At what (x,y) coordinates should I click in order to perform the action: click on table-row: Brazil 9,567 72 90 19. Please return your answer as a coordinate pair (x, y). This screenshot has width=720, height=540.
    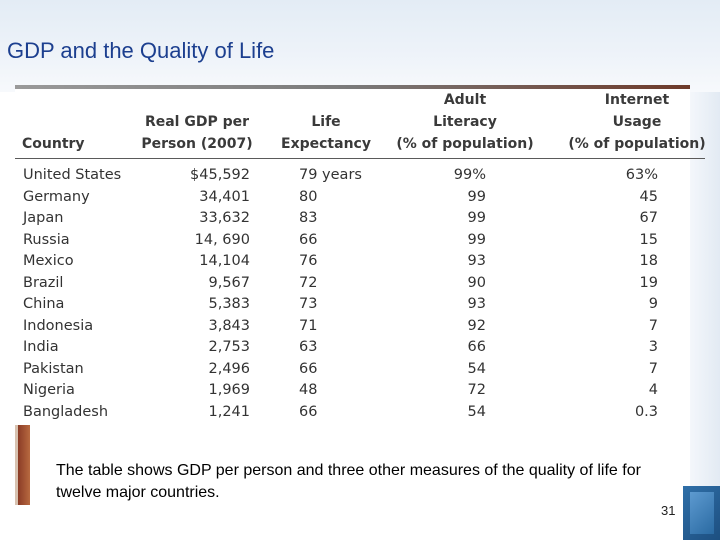
    Looking at the image, I should click on (360, 284).